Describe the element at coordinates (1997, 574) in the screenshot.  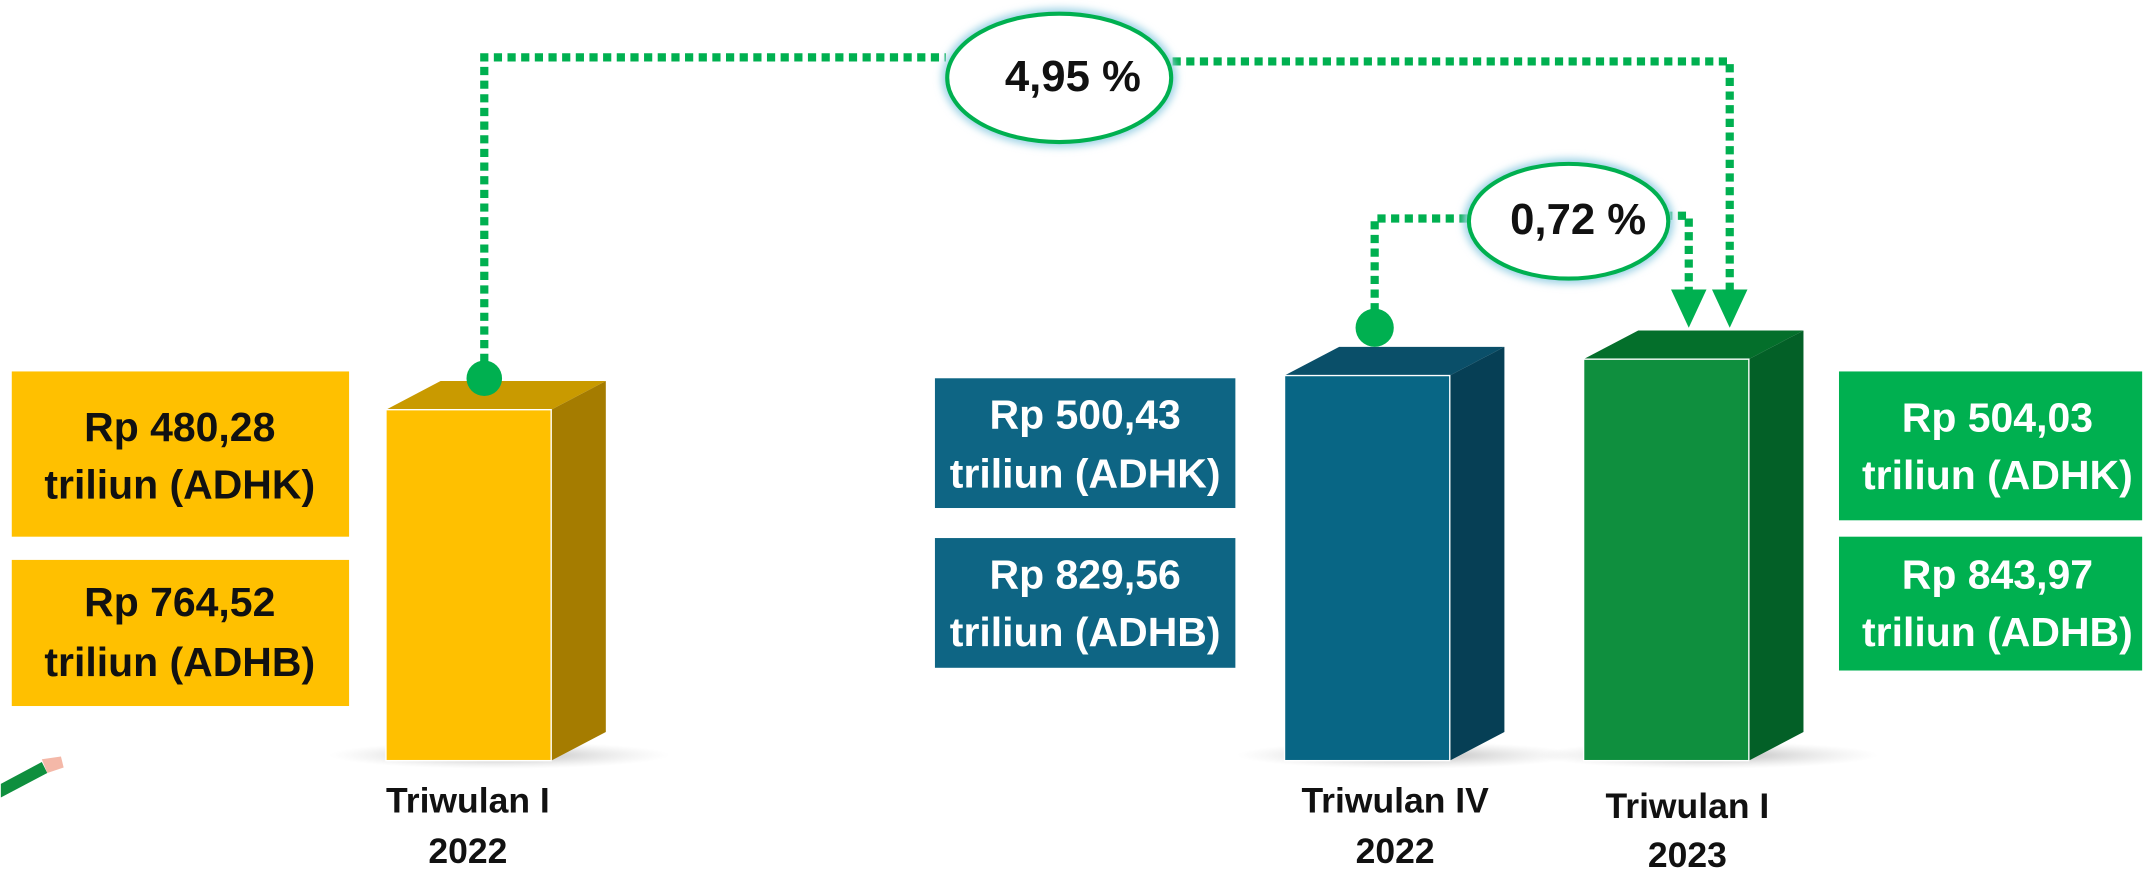
I see `value-text: Rp 843,97` at that location.